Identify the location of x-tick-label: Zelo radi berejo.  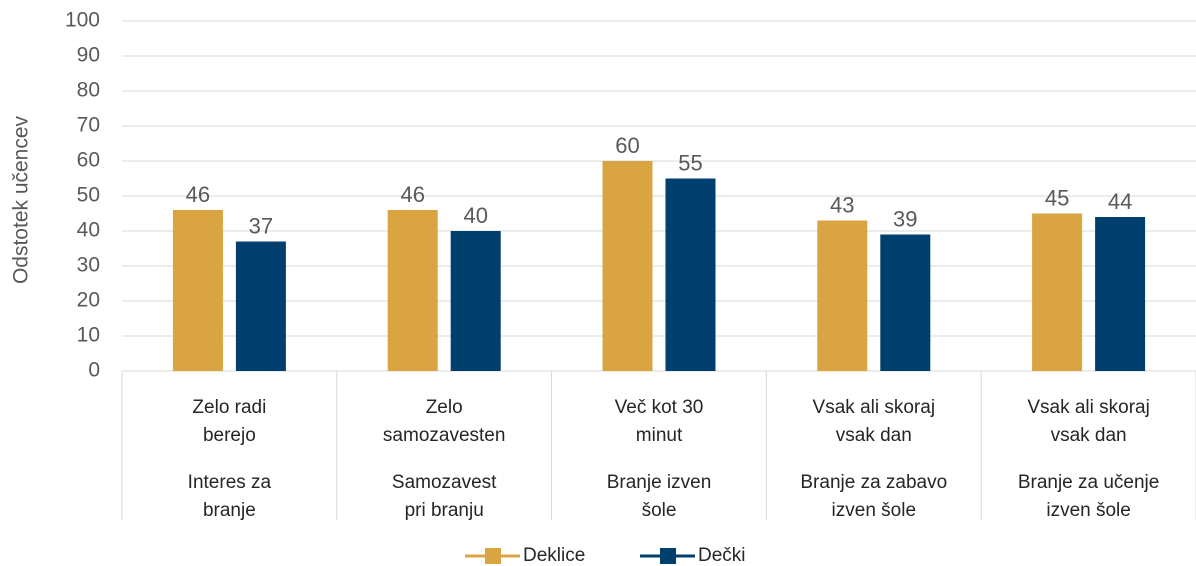
(229, 421).